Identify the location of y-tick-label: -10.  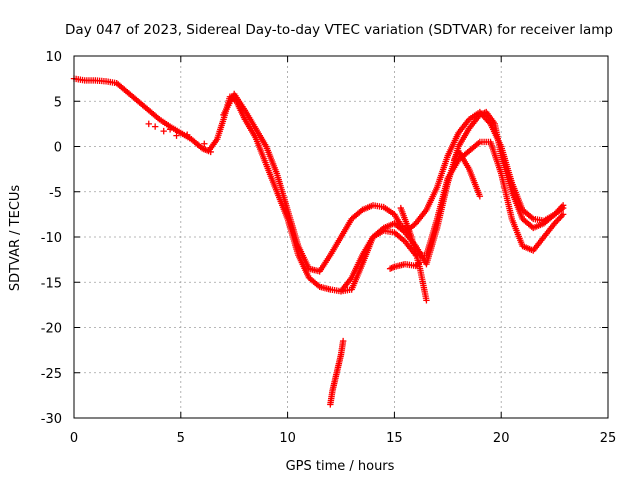
(51, 238).